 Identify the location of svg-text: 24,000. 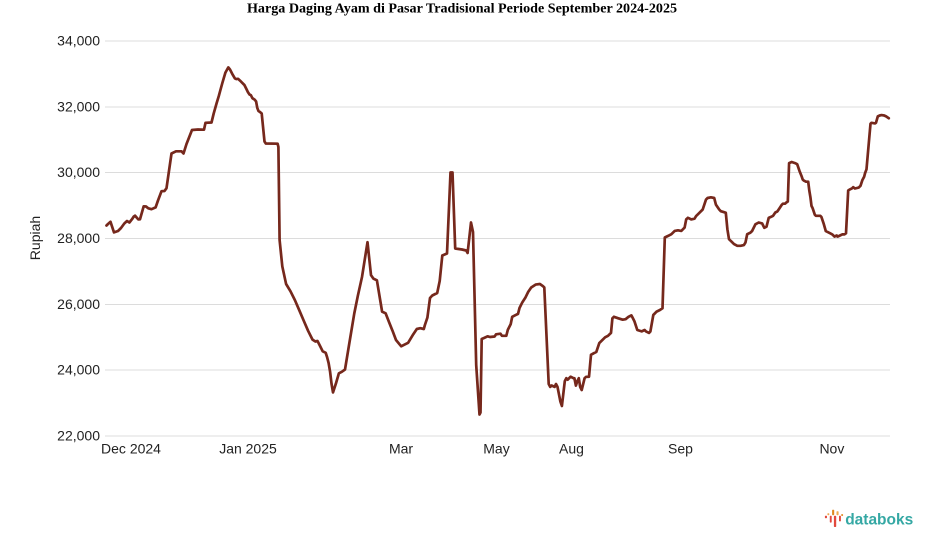
(78, 370).